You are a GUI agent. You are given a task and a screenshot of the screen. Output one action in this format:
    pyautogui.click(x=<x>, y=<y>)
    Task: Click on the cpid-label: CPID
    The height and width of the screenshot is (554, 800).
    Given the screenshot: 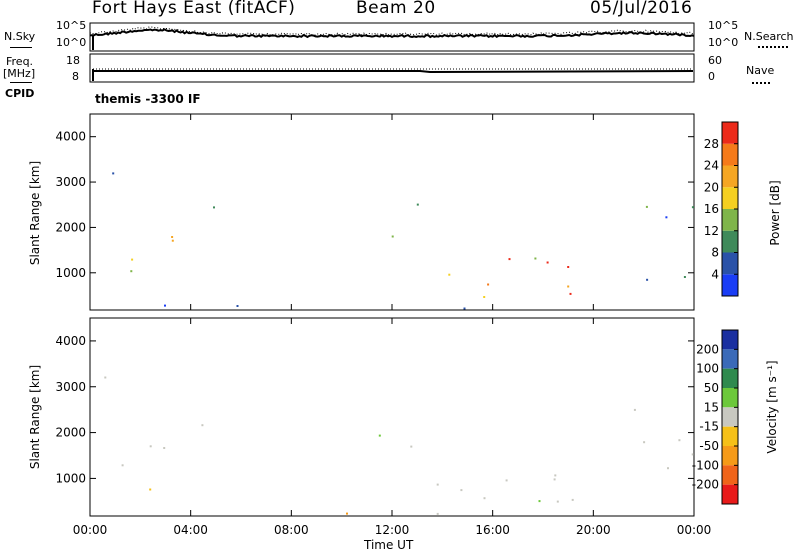 What is the action you would take?
    pyautogui.click(x=20, y=93)
    